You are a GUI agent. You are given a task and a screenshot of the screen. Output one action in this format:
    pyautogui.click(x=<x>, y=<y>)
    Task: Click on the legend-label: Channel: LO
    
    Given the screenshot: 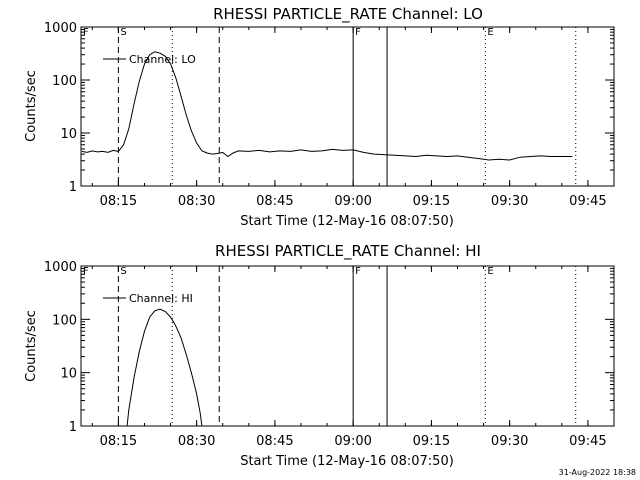 What is the action you would take?
    pyautogui.click(x=162, y=59)
    